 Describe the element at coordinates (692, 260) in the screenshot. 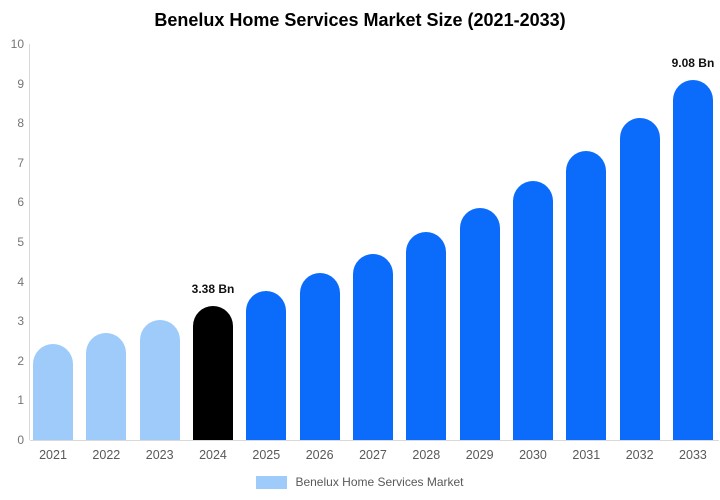

I see `bar-2033` at that location.